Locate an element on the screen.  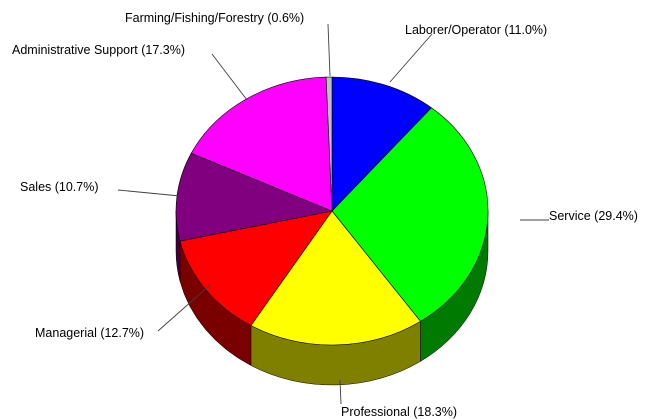
slice-label-service: Service (29.4%) is located at coordinates (593, 216).